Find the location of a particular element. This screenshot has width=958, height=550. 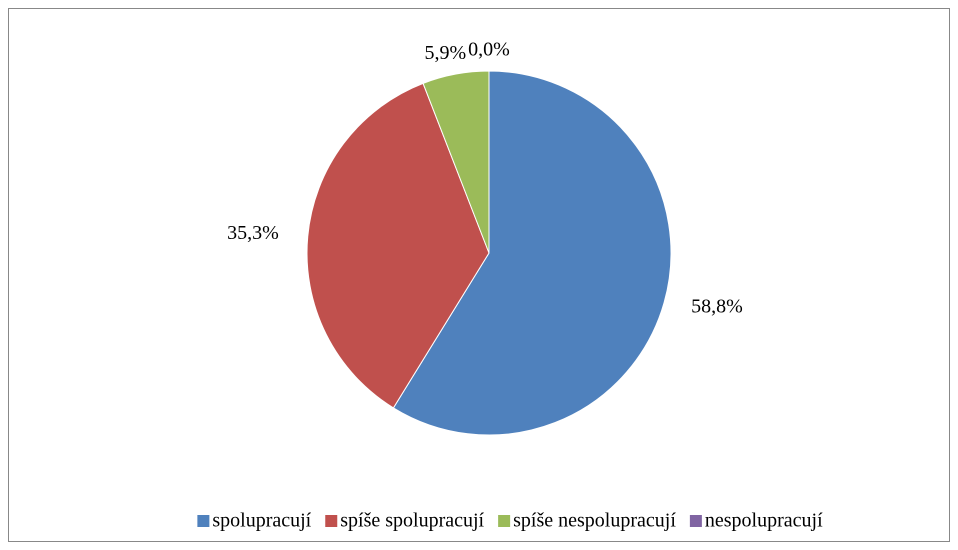

data-label: 58,8% is located at coordinates (717, 307).